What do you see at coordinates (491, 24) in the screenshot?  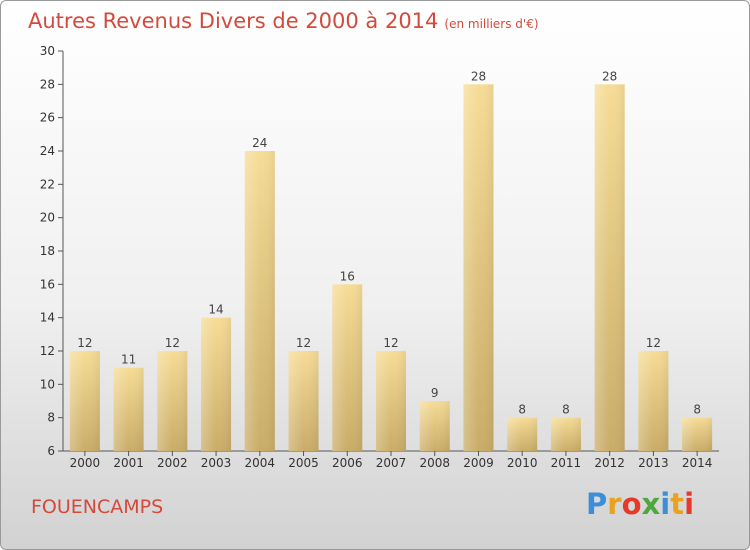 I see `chart-unit: (en milliers d'€)` at bounding box center [491, 24].